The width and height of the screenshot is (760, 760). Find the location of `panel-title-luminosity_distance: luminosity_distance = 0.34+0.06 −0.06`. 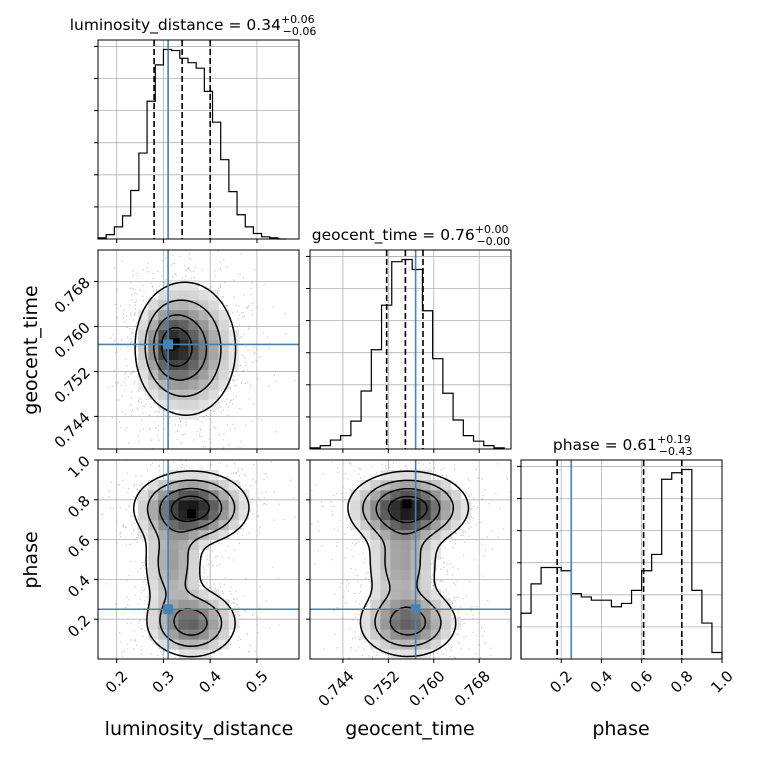

panel-title-luminosity_distance: luminosity_distance = 0.34+0.06 −0.06 is located at coordinates (193, 25).